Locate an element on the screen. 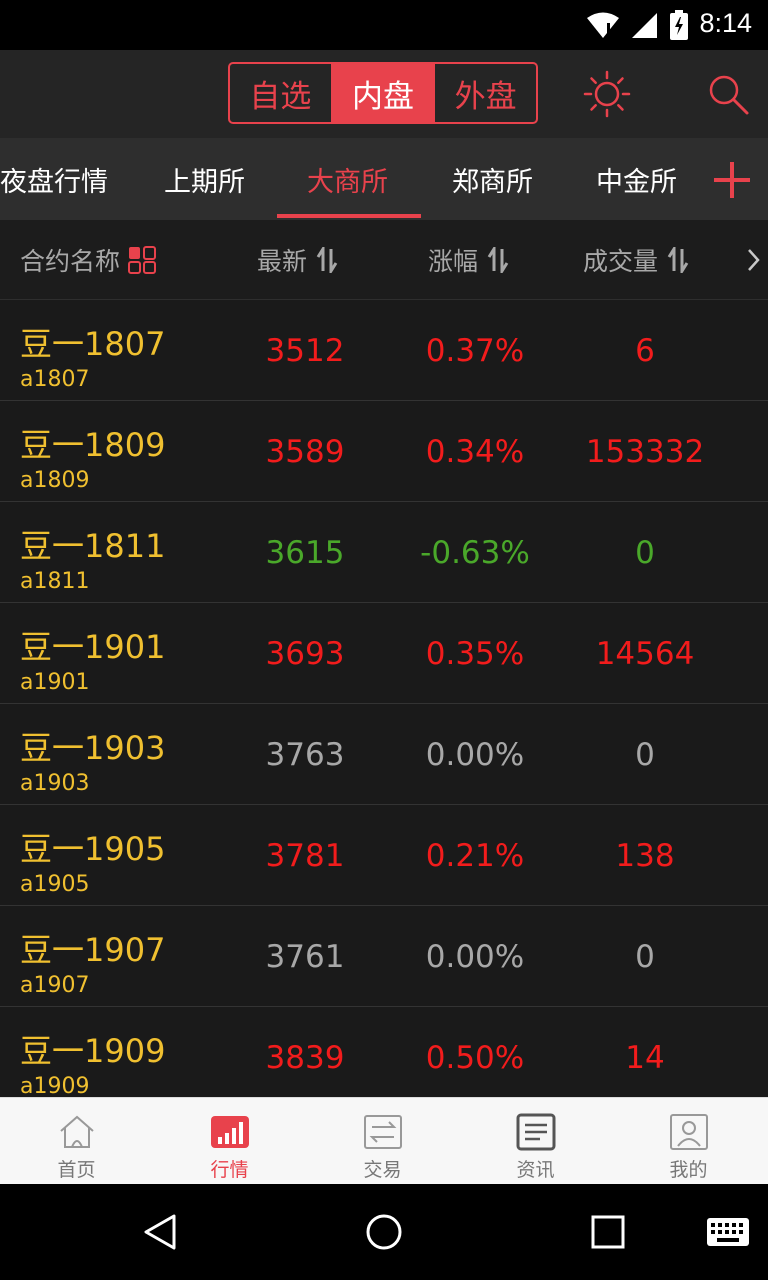  volume: 153332 is located at coordinates (645, 452).